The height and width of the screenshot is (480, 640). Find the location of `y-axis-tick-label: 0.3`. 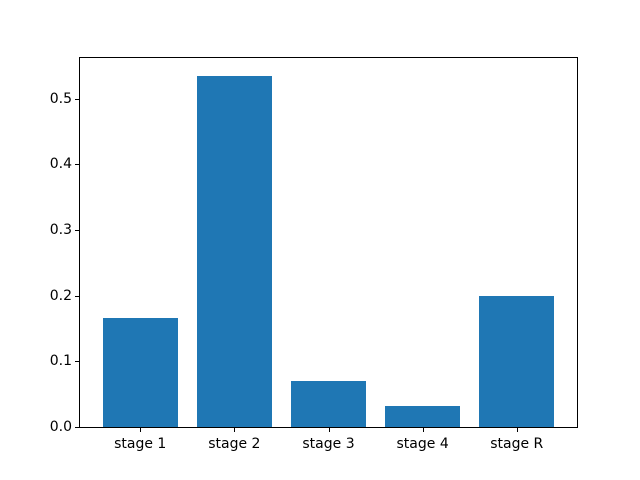

y-axis-tick-label: 0.3 is located at coordinates (60, 230).